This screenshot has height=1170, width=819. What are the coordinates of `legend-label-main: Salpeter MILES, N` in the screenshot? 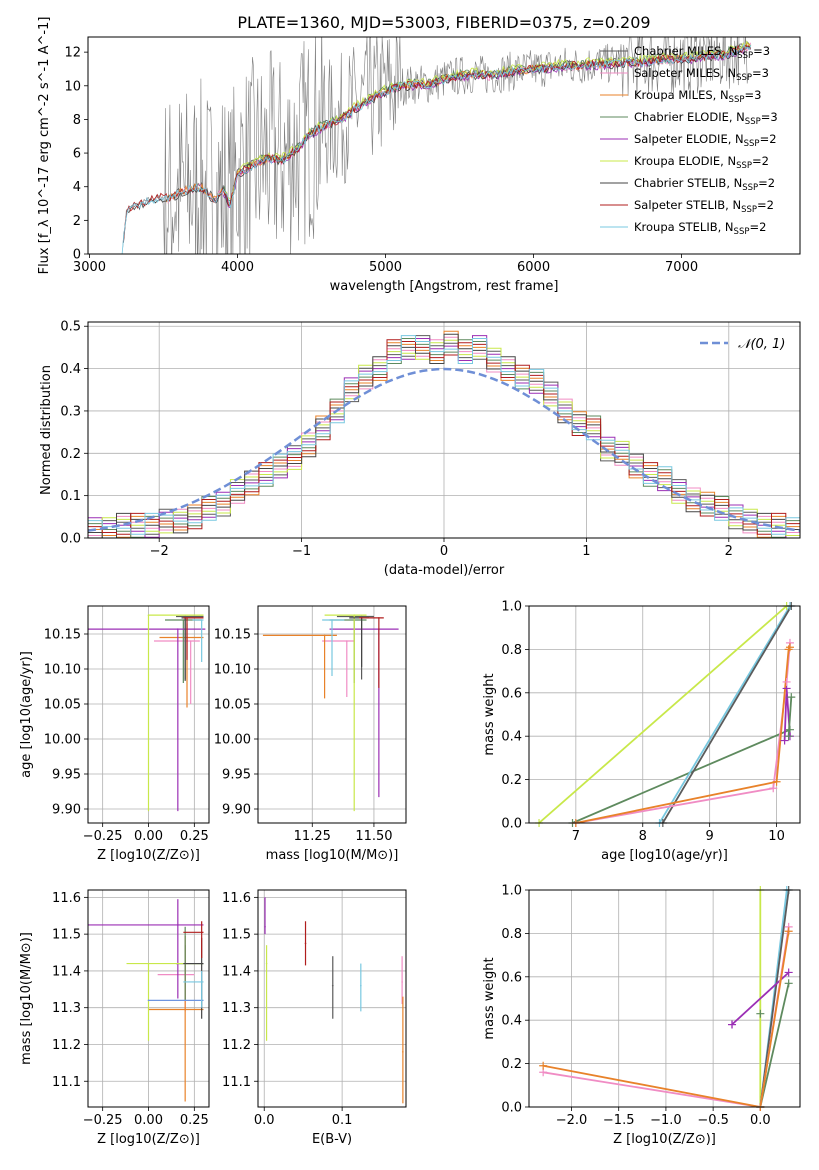 It's located at (685, 73).